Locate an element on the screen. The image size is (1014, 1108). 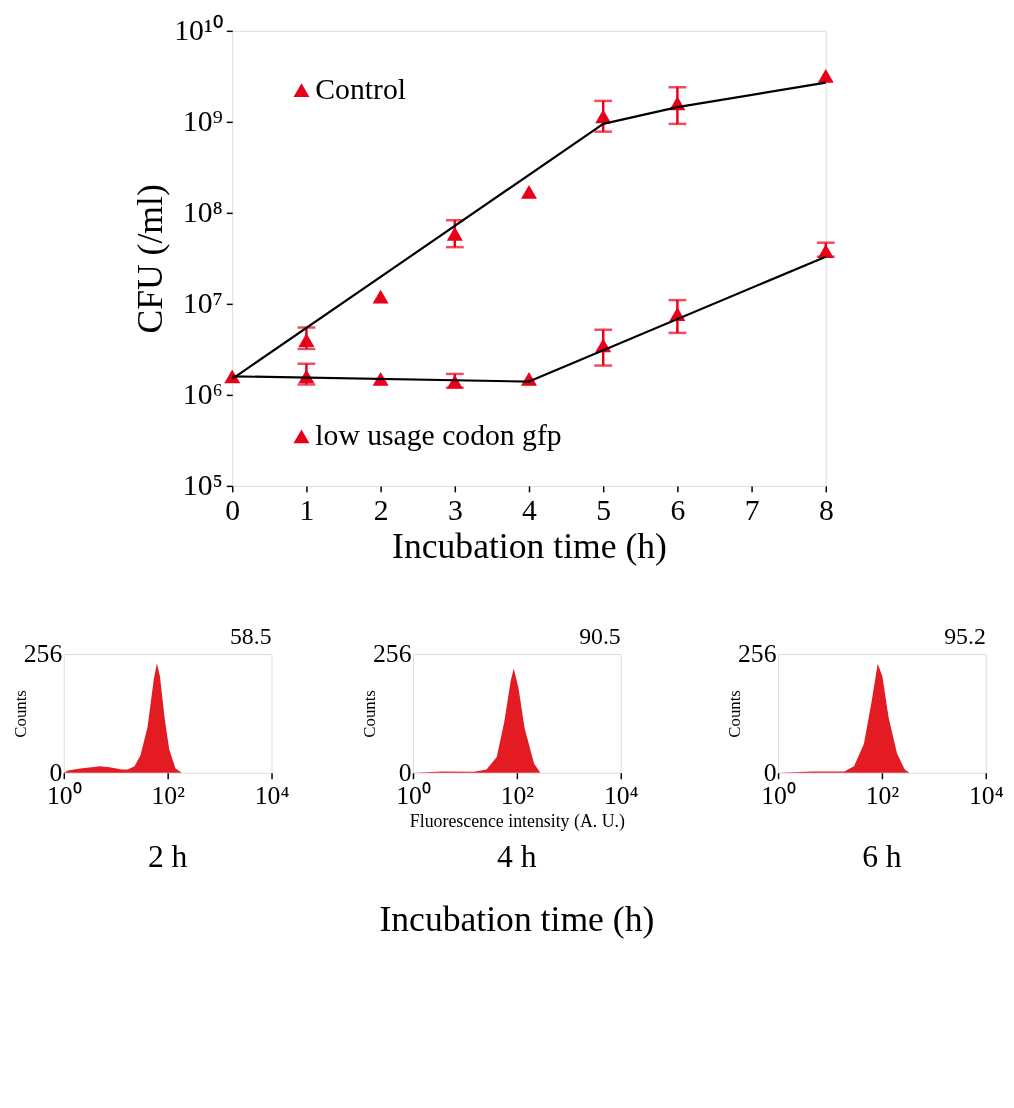
x-tick-label: 3 is located at coordinates (455, 510).